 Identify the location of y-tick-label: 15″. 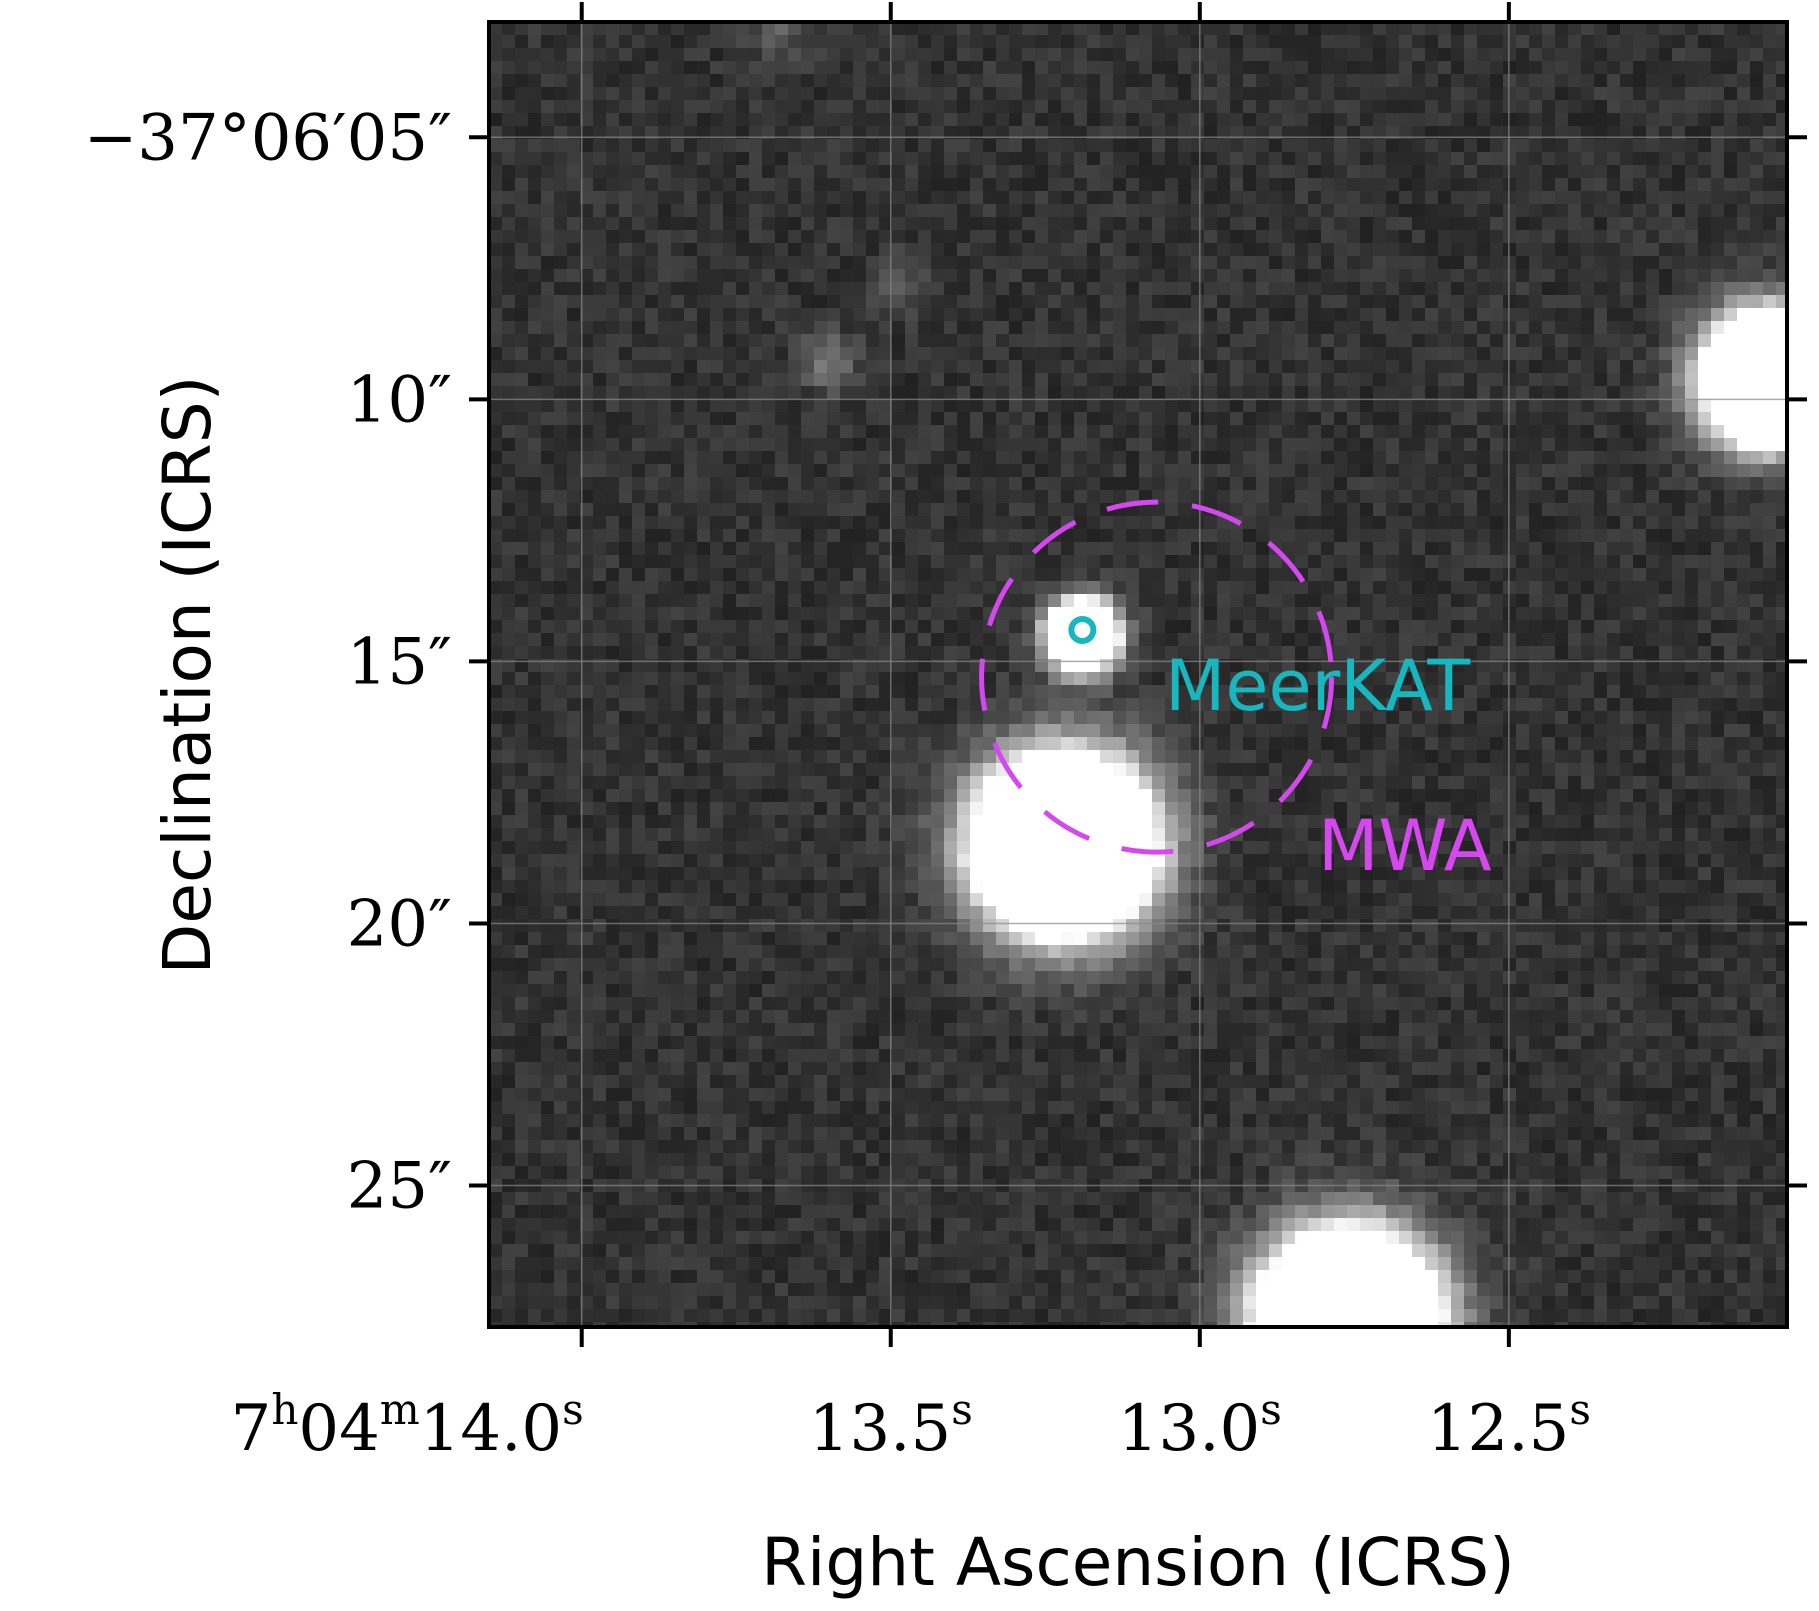
(399, 662).